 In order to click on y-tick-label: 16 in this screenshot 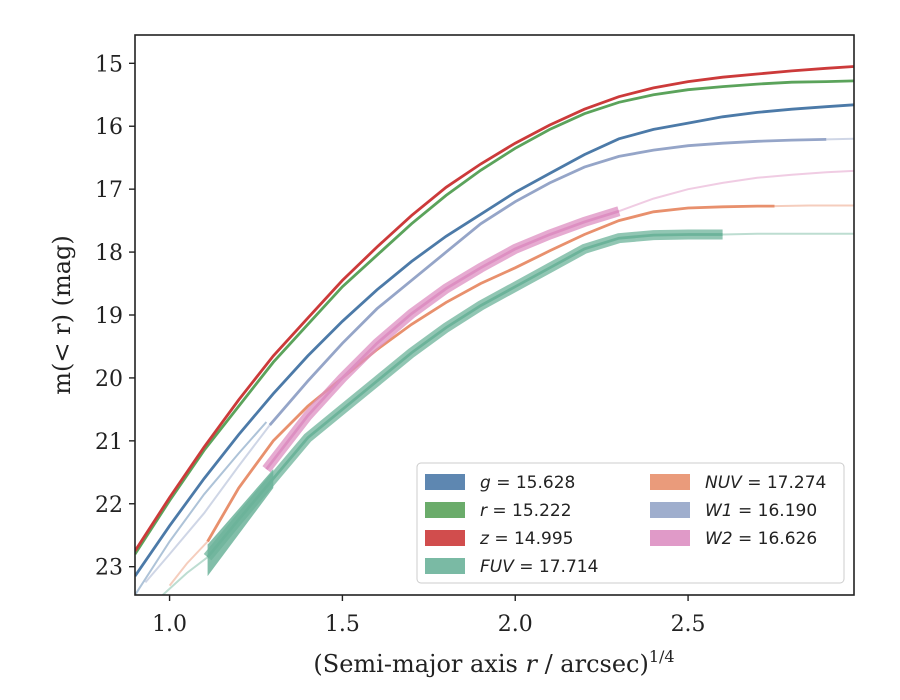, I will do `click(109, 127)`.